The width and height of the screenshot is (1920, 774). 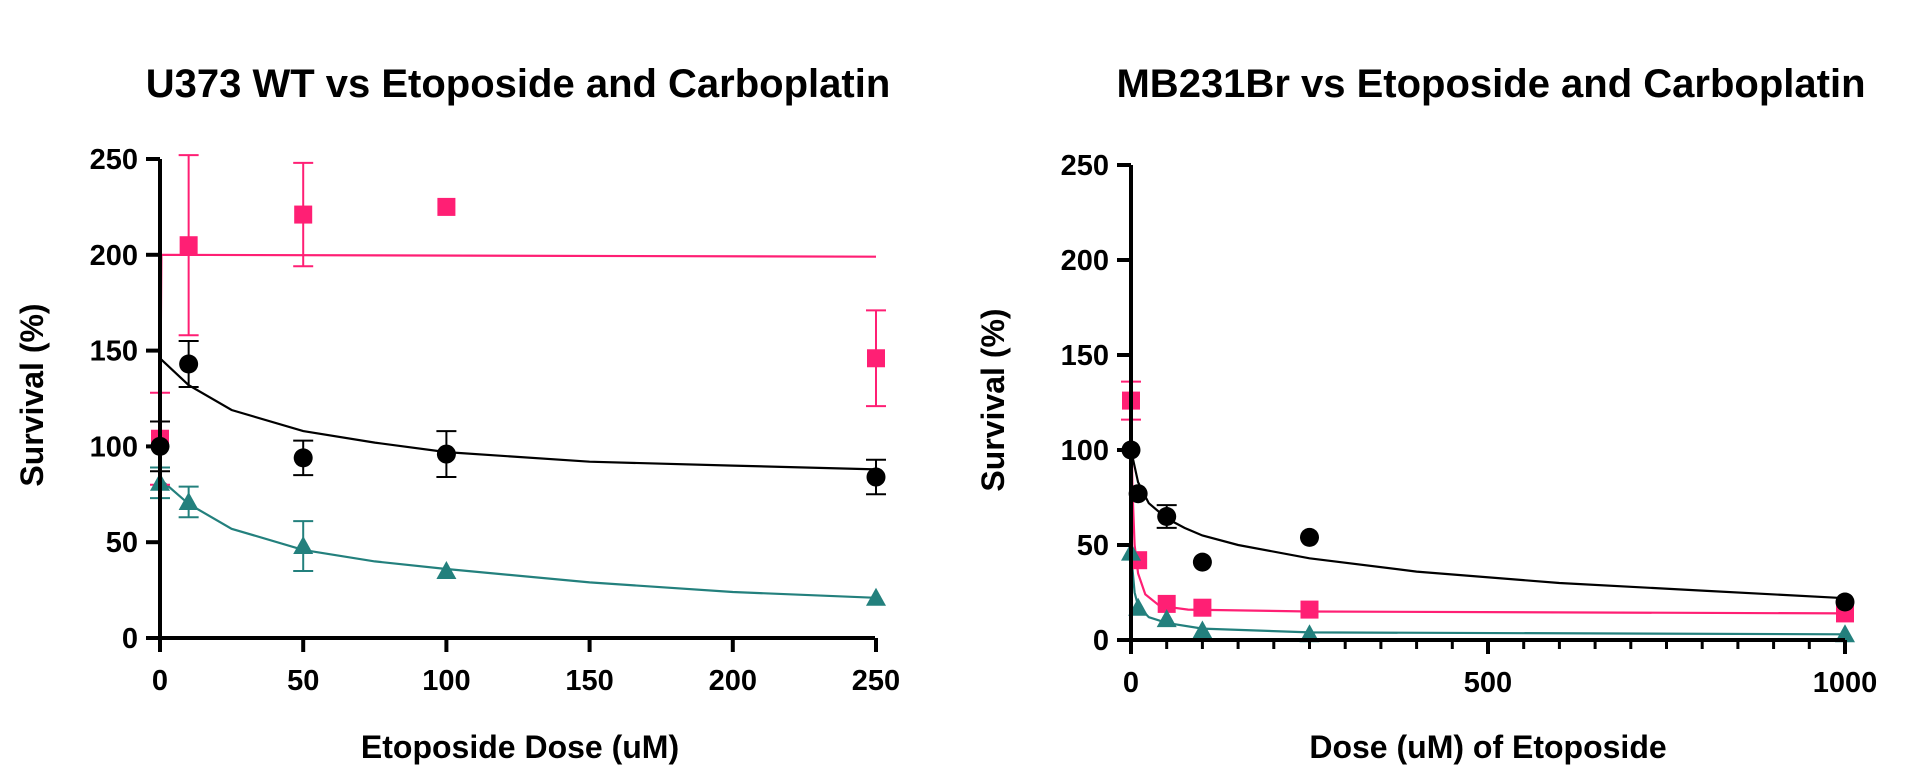 I want to click on x-tick-label: 500, so click(x=1488, y=683).